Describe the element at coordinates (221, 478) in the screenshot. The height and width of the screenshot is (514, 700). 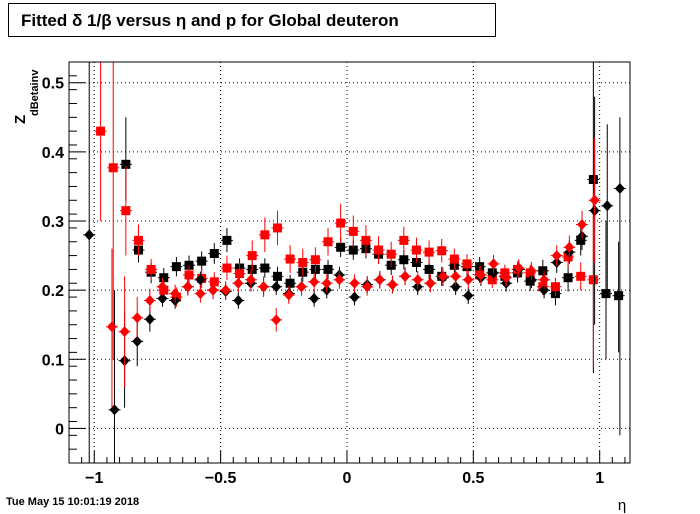
I see `x-tick-label: −0.5` at that location.